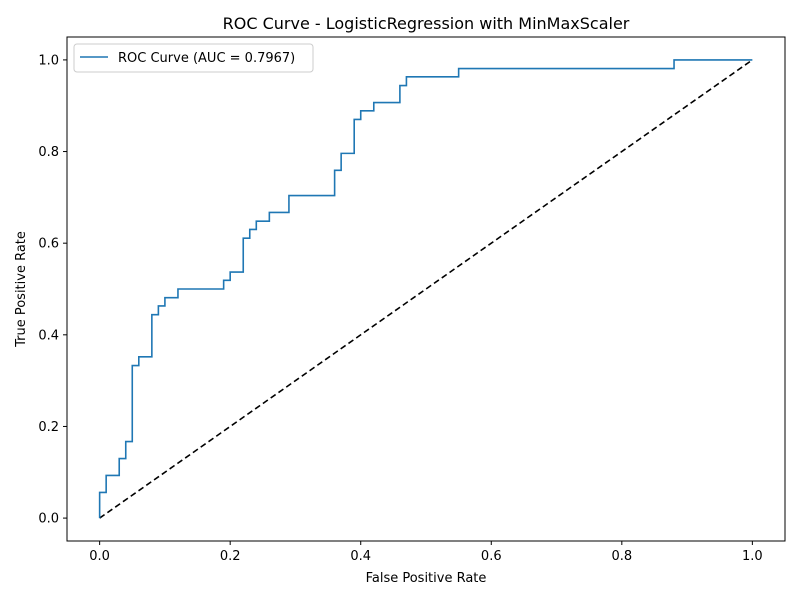  Describe the element at coordinates (426, 578) in the screenshot. I see `x-axis-title: False Positive Rate` at that location.